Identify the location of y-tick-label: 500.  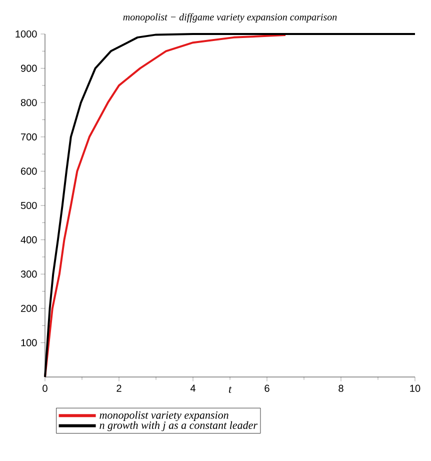
(28, 206).